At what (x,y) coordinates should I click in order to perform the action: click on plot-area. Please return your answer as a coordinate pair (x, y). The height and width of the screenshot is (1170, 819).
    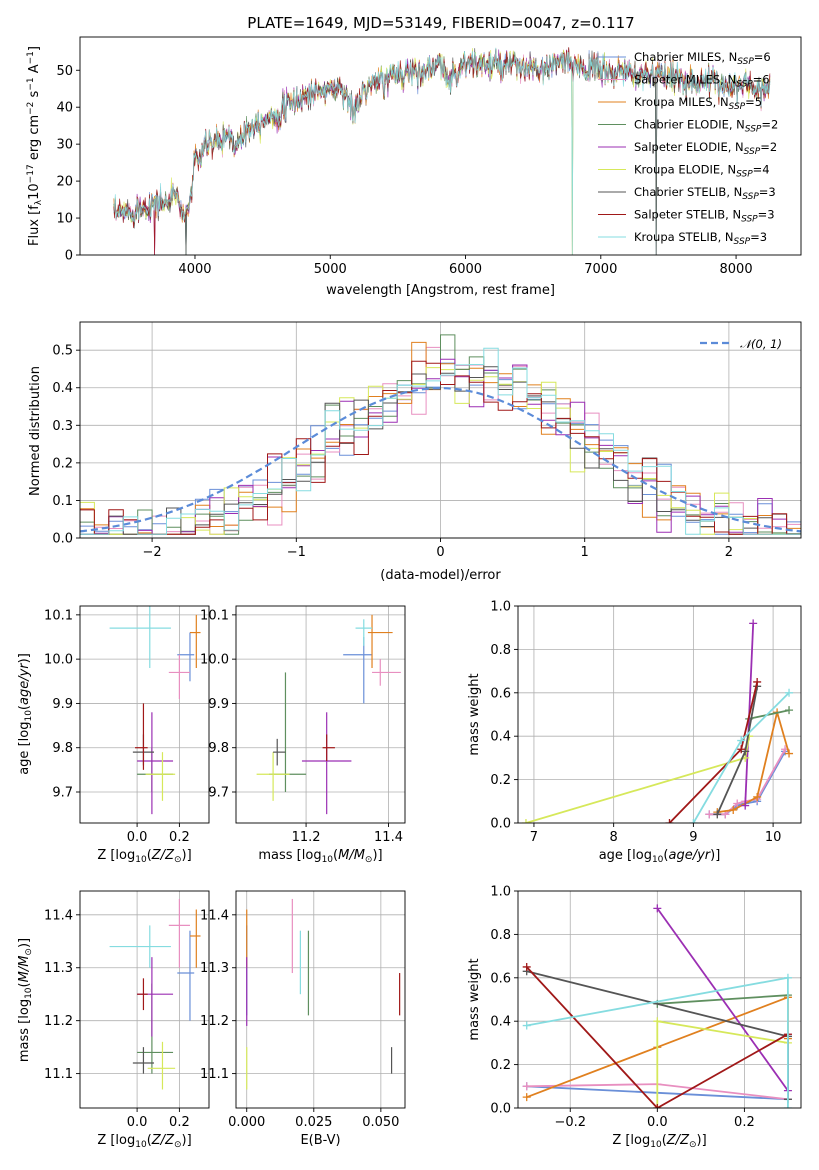
    Looking at the image, I should click on (442, 151).